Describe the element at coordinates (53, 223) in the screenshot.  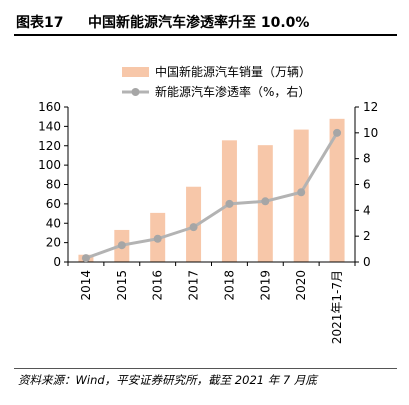
I see `left-tick-label: 40` at that location.